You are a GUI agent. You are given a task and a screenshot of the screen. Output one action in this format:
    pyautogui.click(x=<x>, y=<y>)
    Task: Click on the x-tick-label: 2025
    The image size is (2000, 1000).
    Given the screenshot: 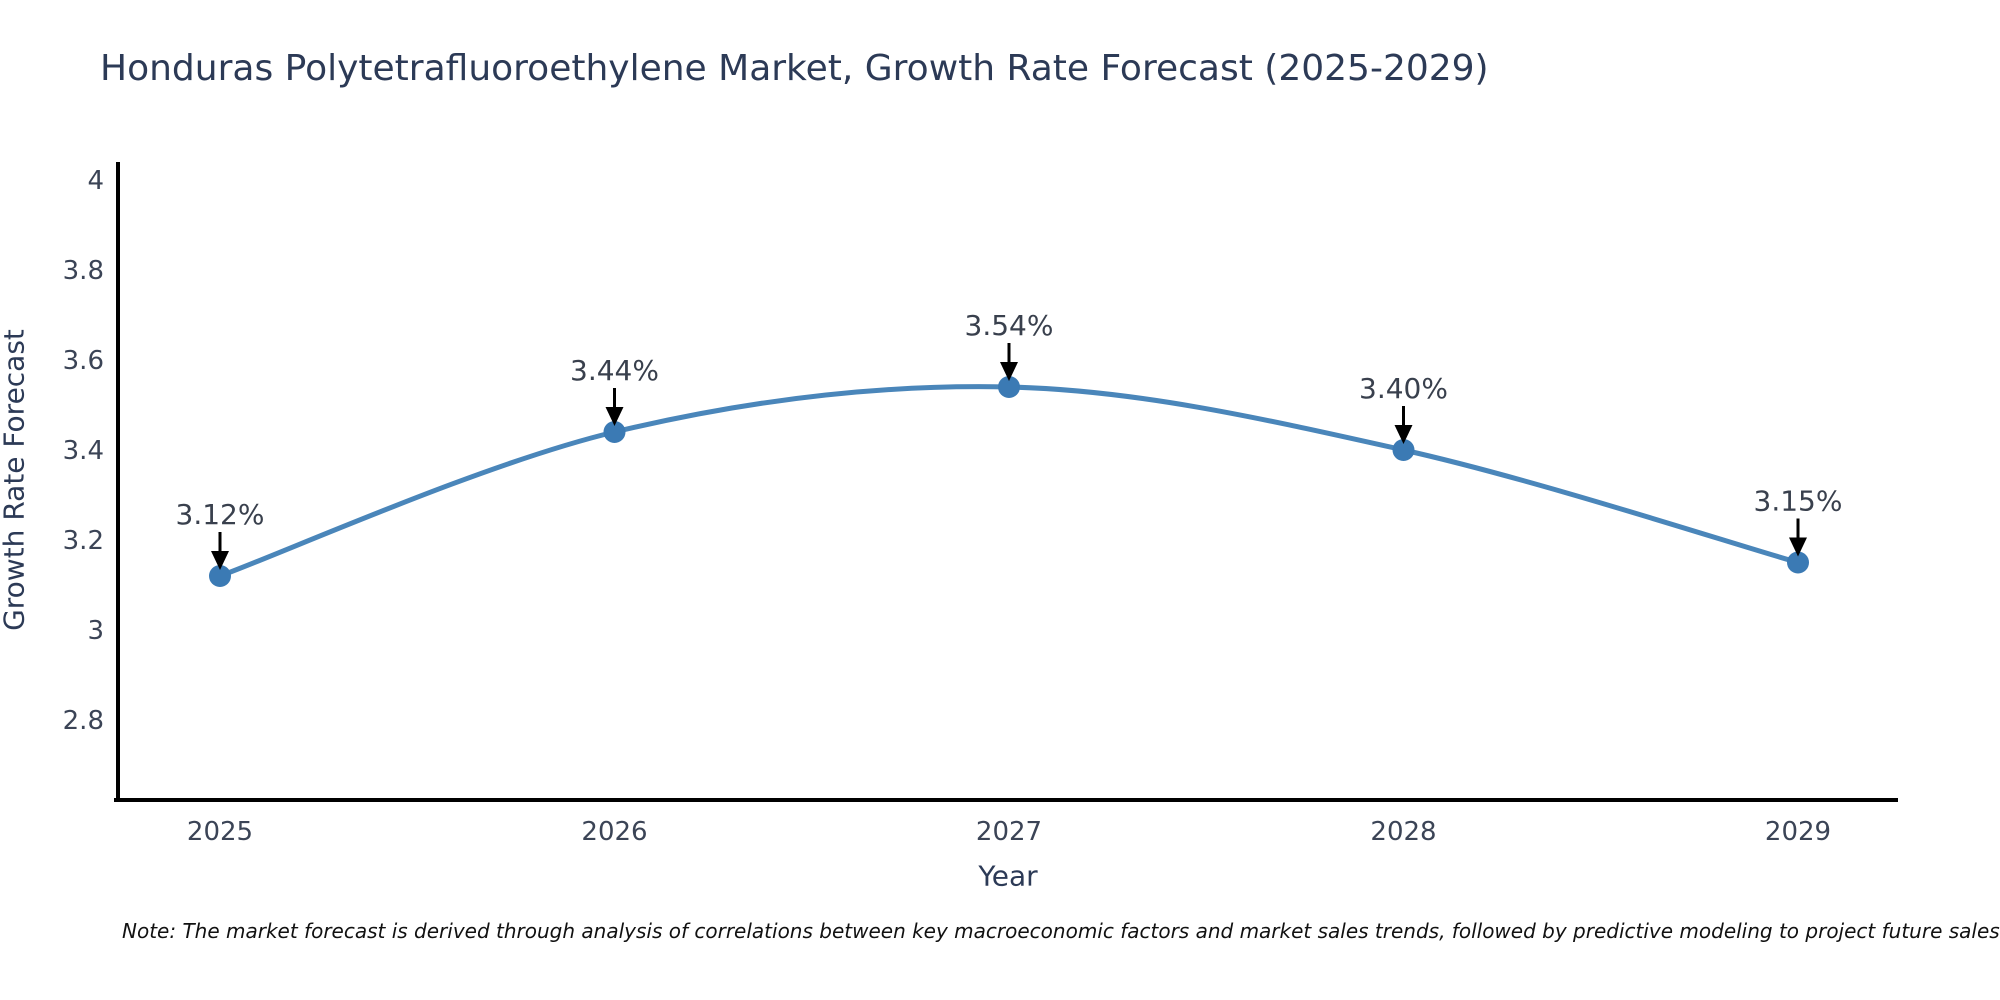 What is the action you would take?
    pyautogui.click(x=220, y=832)
    